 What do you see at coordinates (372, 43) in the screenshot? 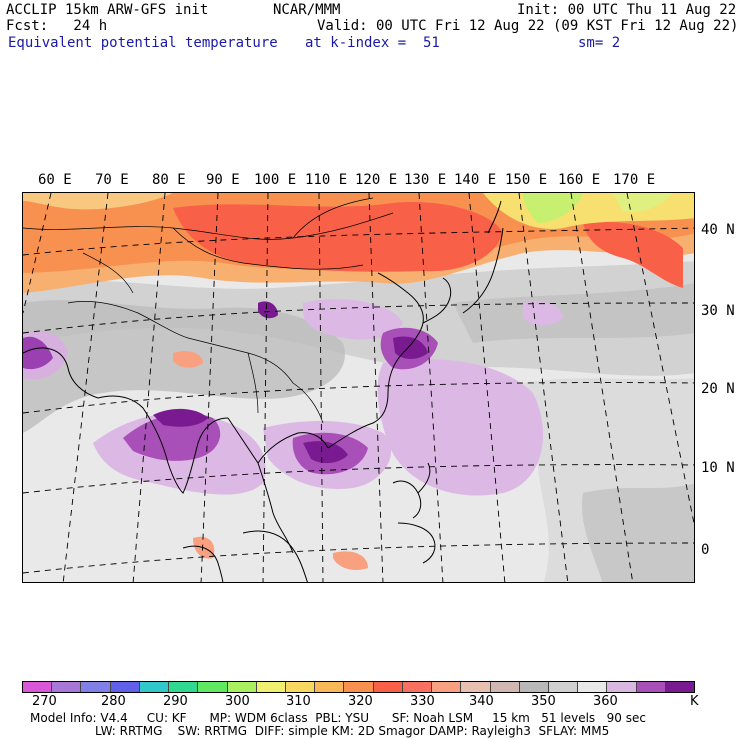
I see `level-label: at k-index = 51` at bounding box center [372, 43].